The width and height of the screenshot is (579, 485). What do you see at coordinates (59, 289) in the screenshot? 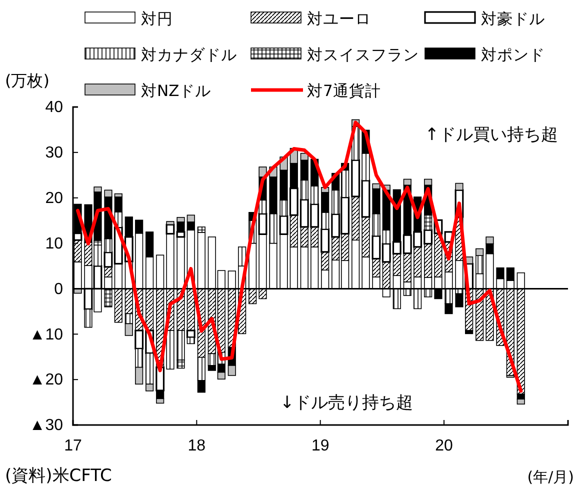
I see `y-tick-label: 0` at bounding box center [59, 289].